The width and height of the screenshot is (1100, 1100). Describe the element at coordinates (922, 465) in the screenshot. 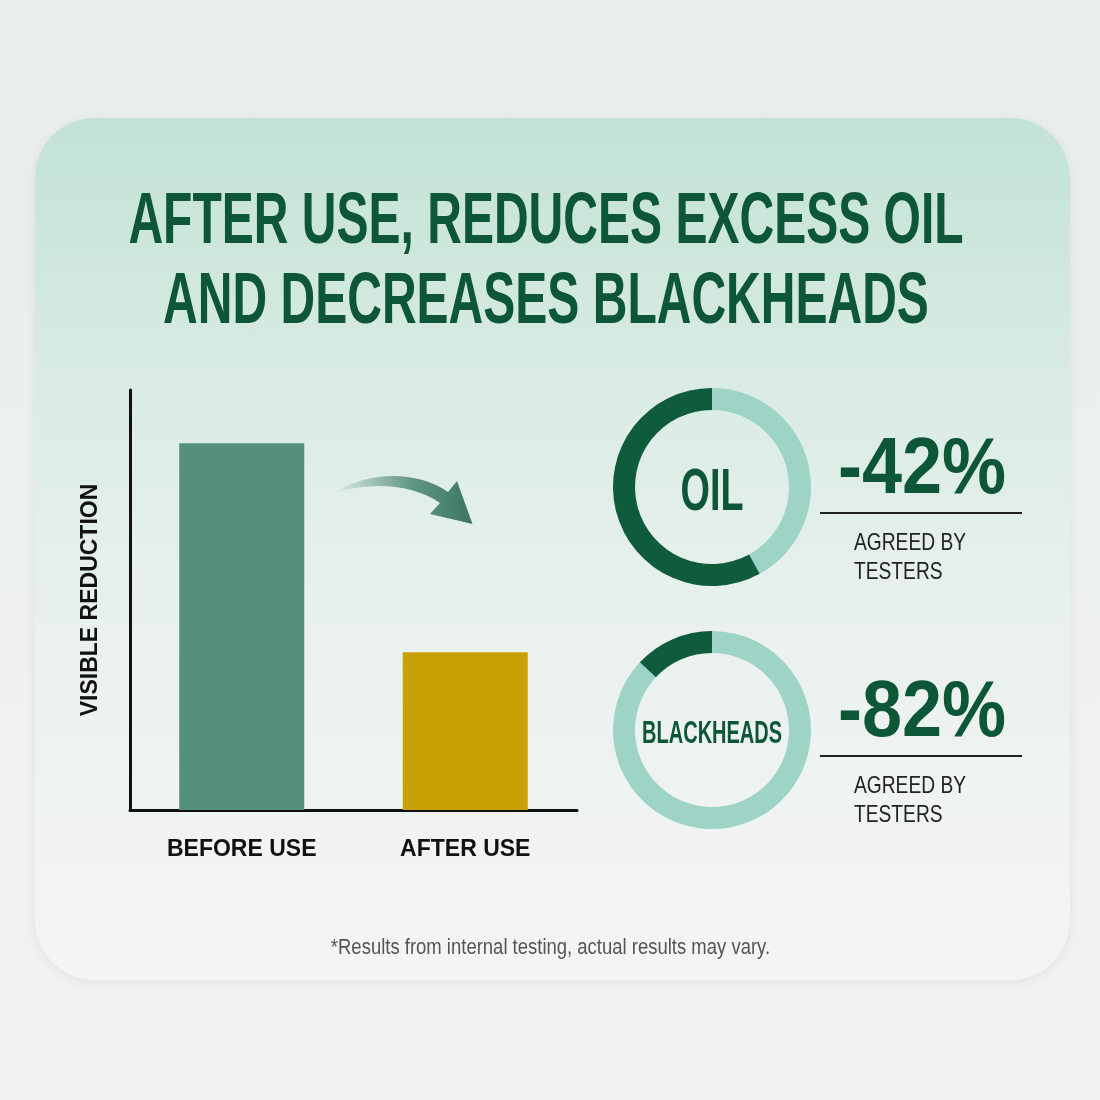

I see `text: -42%` at that location.